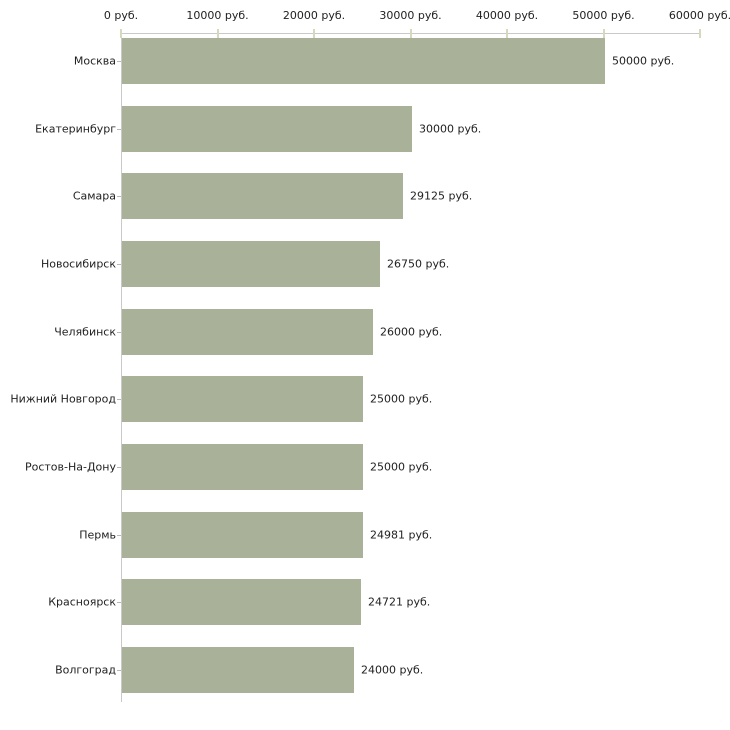 The image size is (730, 730). What do you see at coordinates (94, 61) in the screenshot?
I see `category-label: Москва` at bounding box center [94, 61].